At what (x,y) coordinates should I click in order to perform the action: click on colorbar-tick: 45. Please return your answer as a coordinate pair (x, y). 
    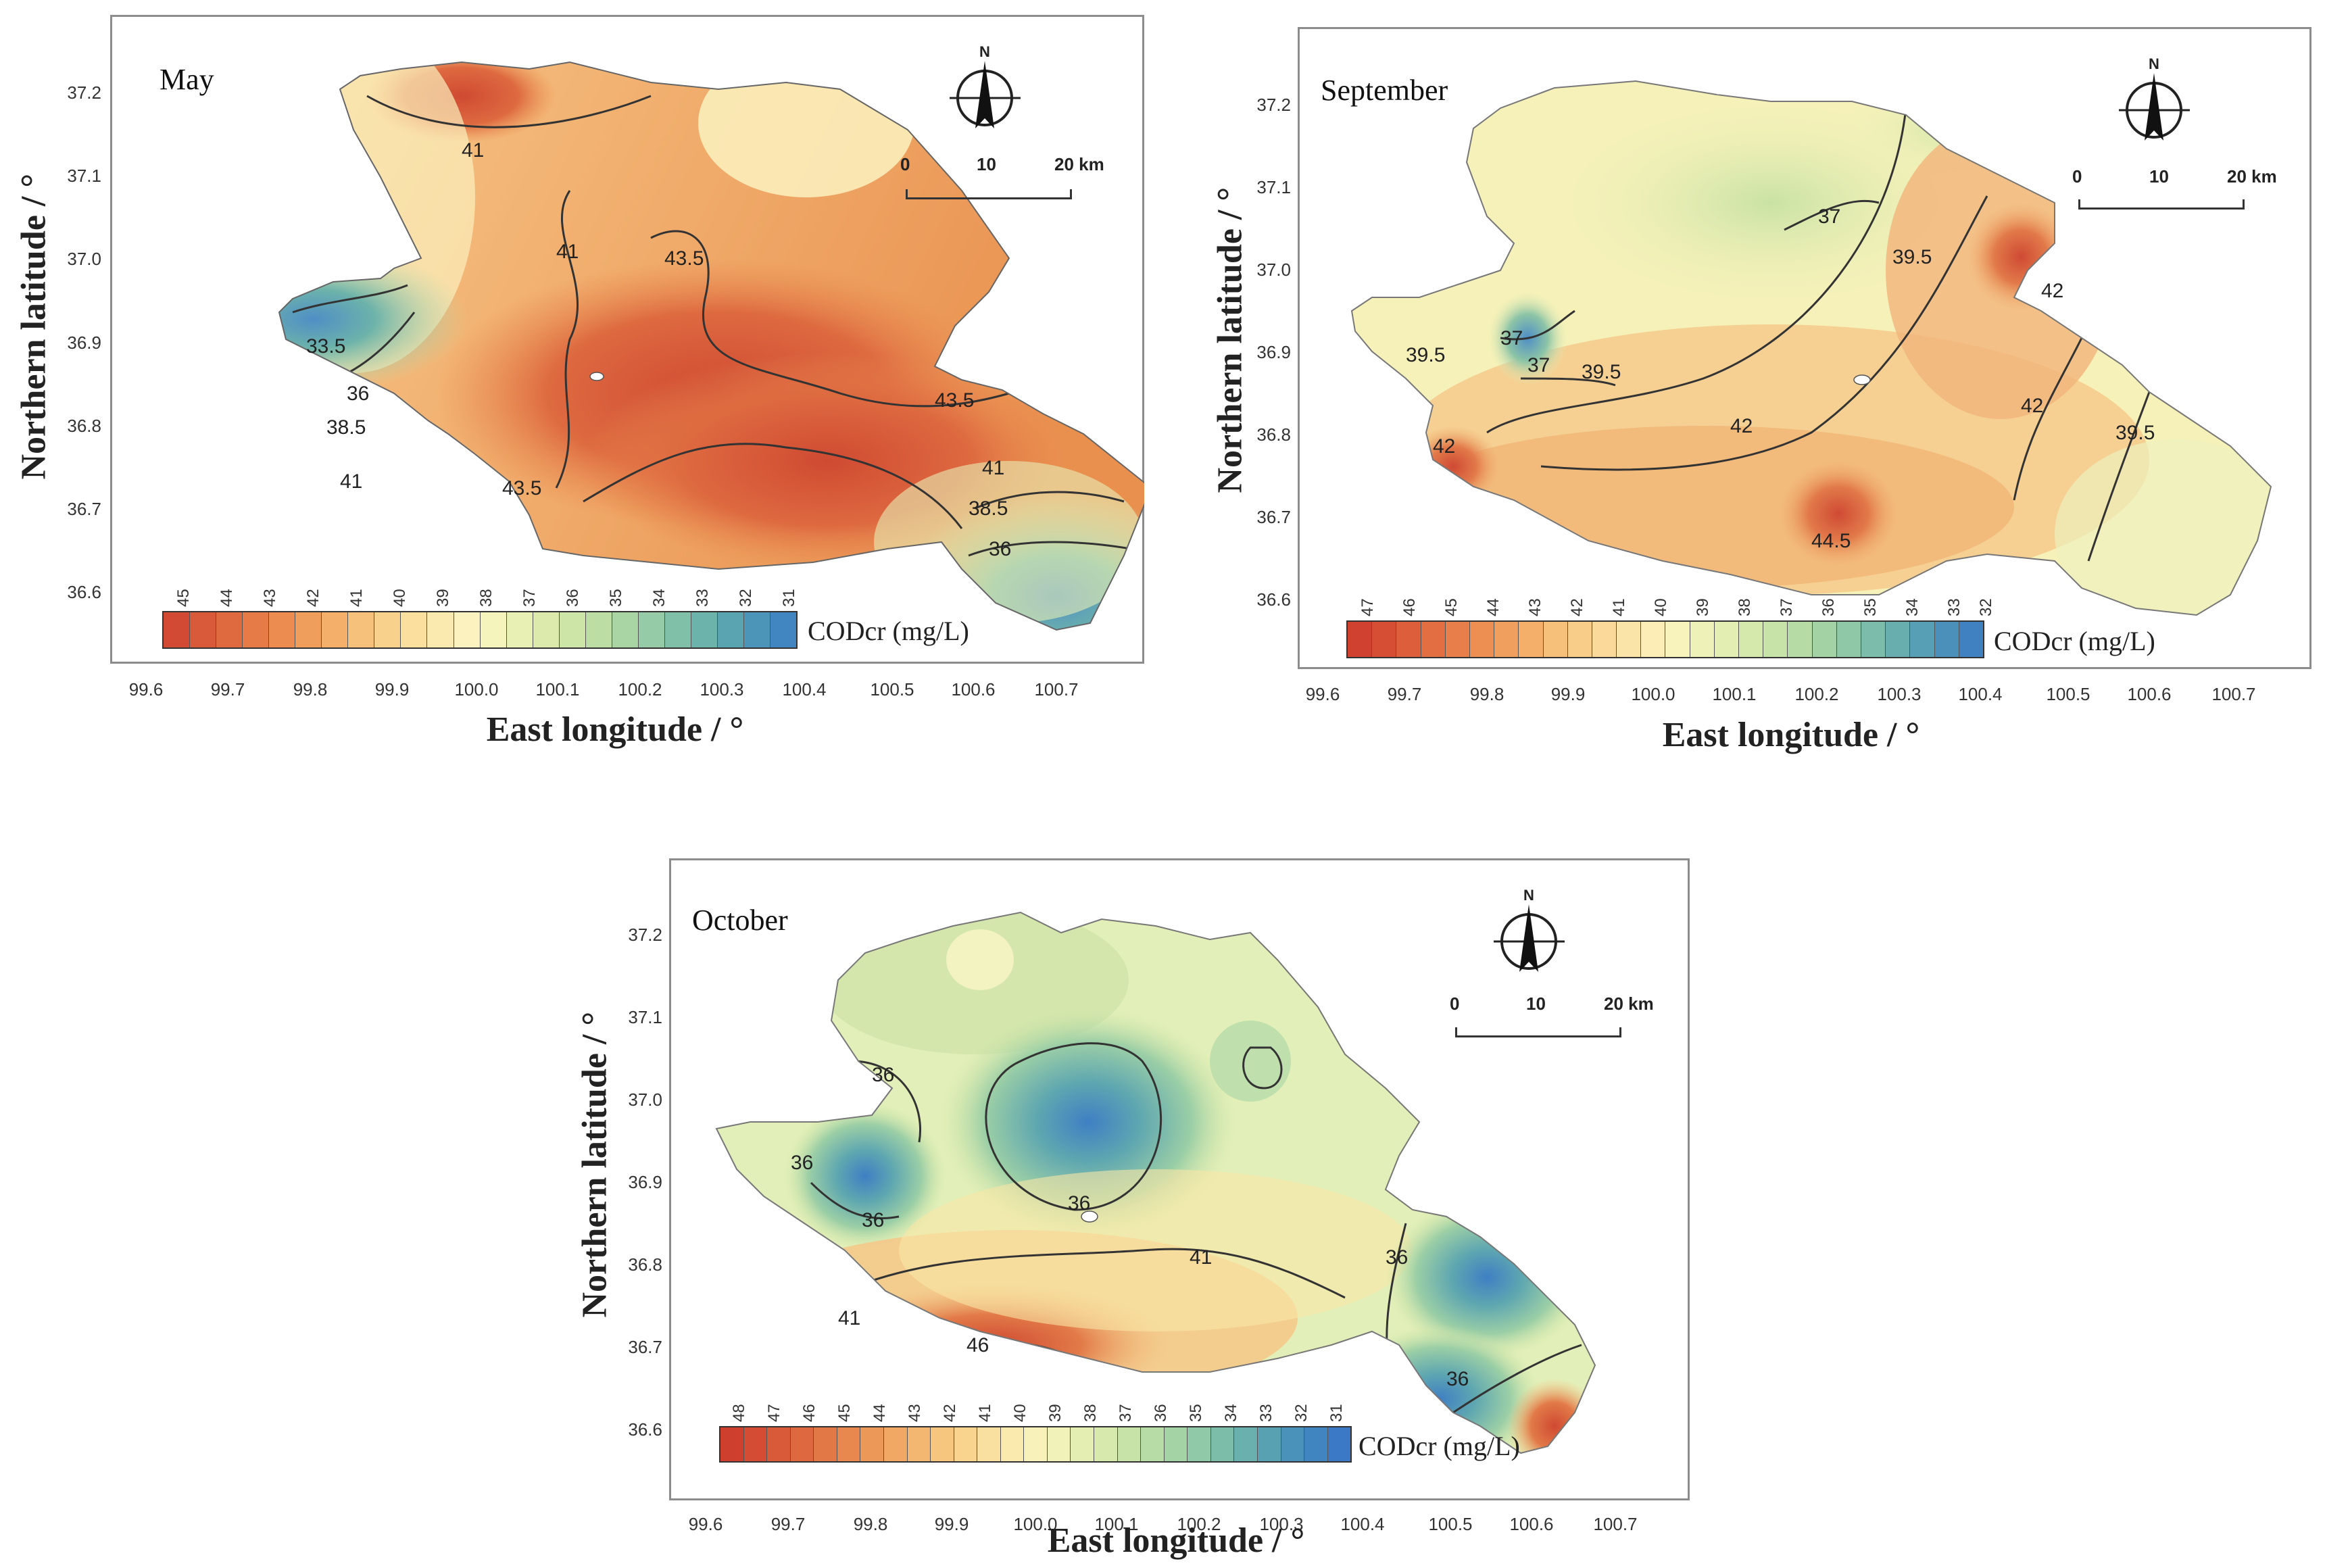
    Looking at the image, I should click on (1451, 607).